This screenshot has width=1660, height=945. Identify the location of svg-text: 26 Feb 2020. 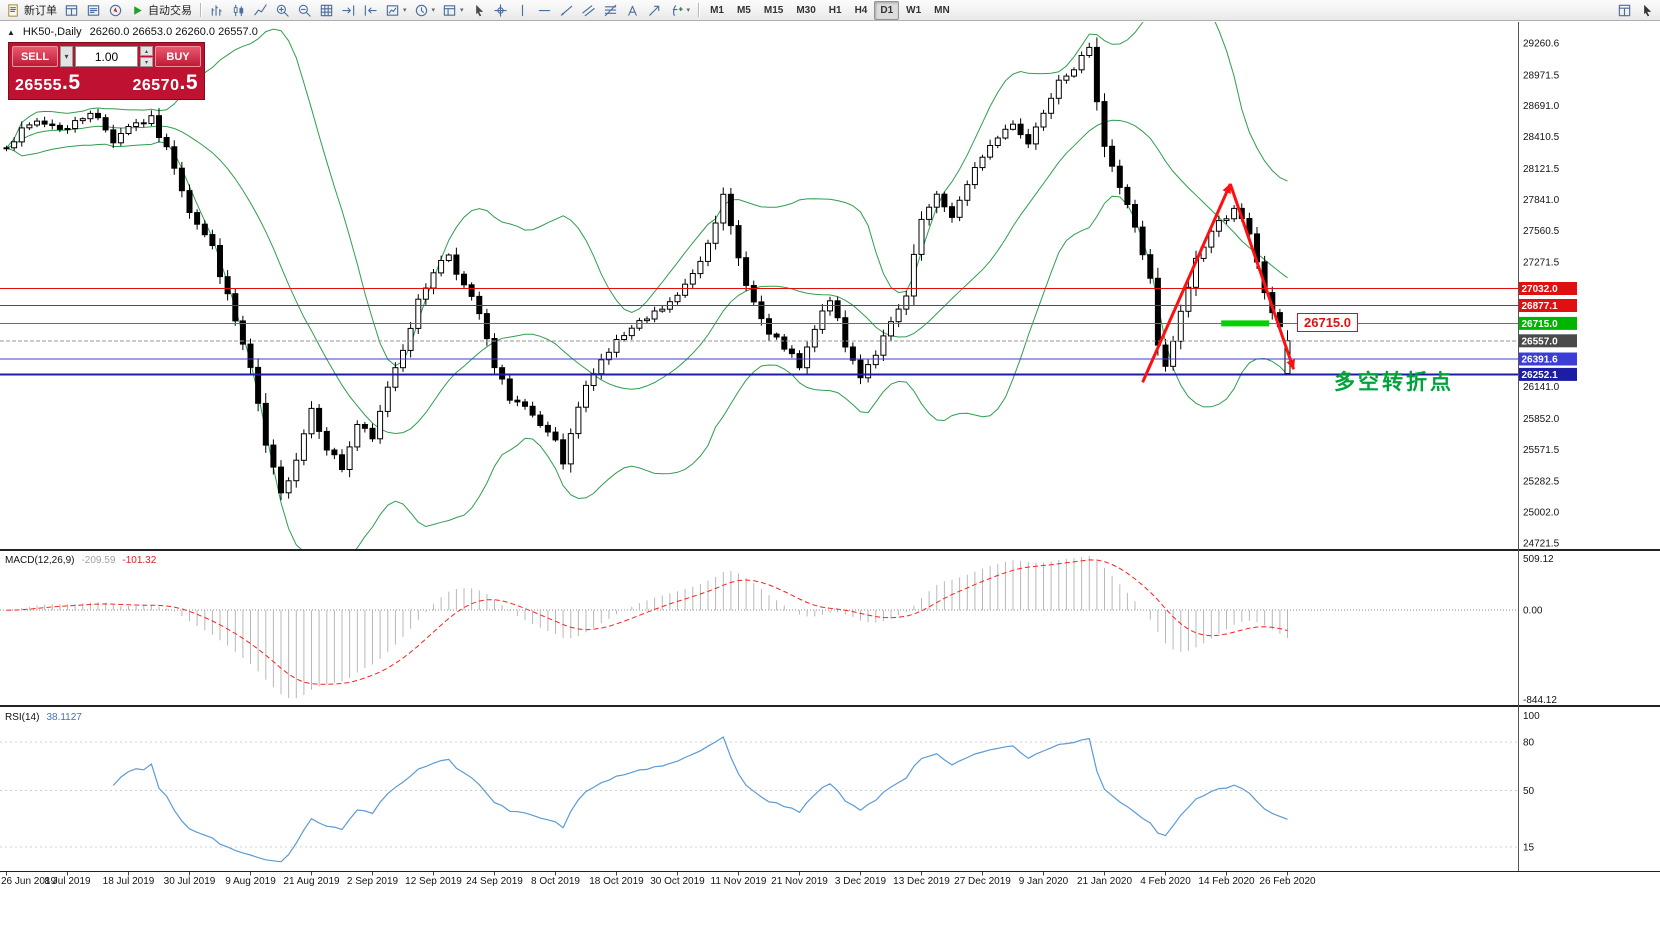
(1287, 881).